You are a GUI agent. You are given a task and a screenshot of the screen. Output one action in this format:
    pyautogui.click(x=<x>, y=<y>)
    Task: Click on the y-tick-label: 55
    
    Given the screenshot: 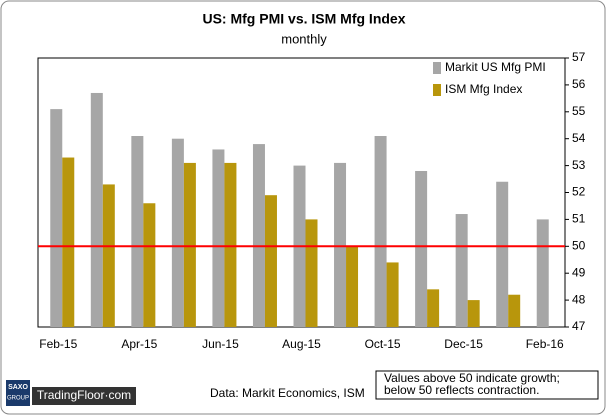 What is the action you would take?
    pyautogui.click(x=579, y=111)
    